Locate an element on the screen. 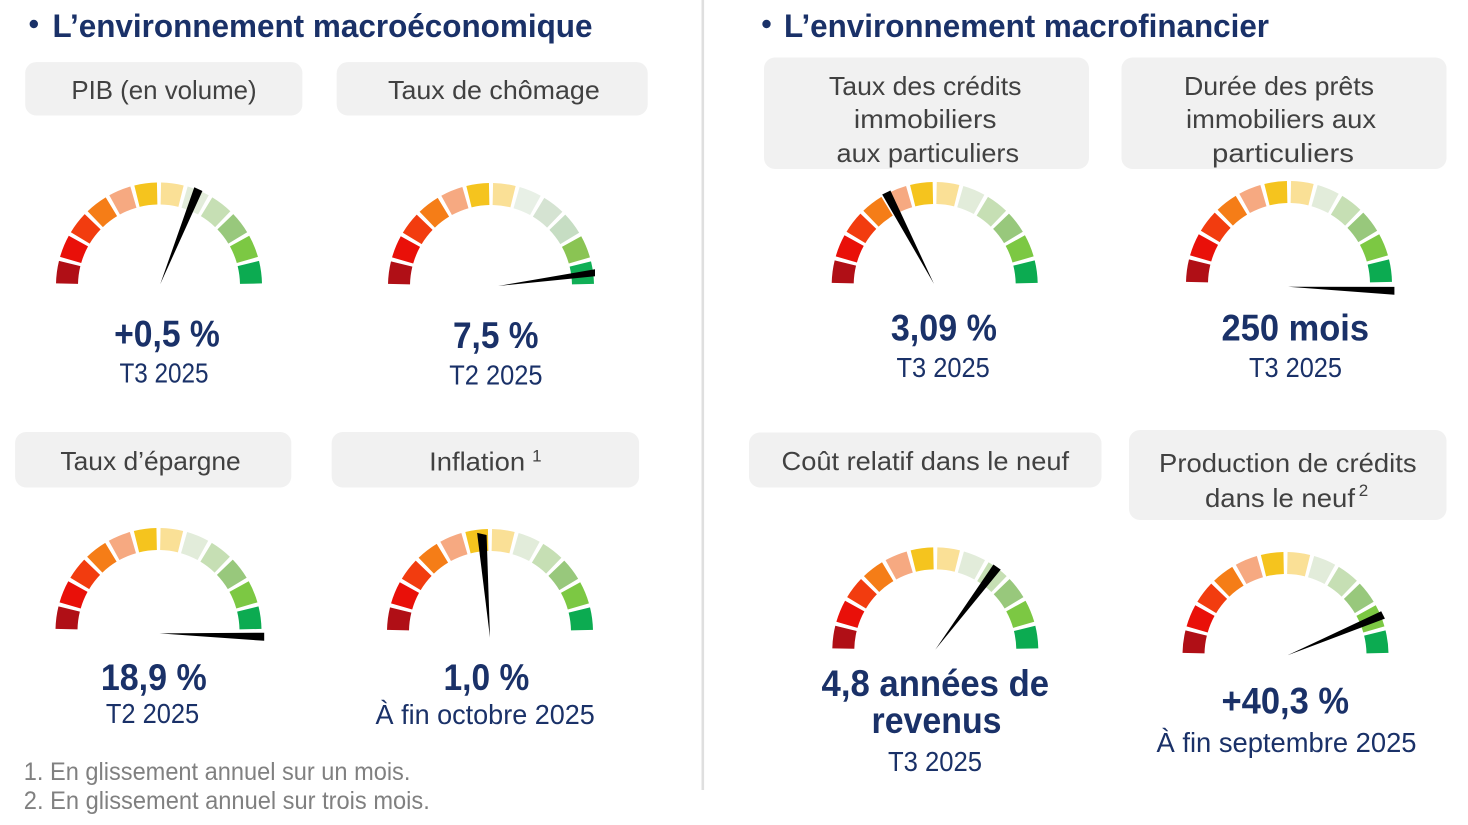 Image resolution: width=1468 pixels, height=825 pixels. svg-text: immobiliers is located at coordinates (925, 119).